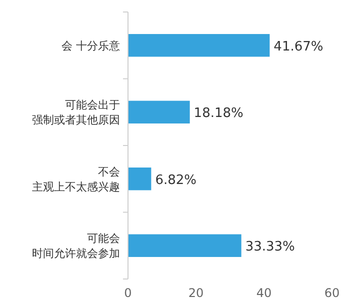  Describe the element at coordinates (76, 246) in the screenshot. I see `y-tick-label: 可能会时间允许就会参加` at that location.